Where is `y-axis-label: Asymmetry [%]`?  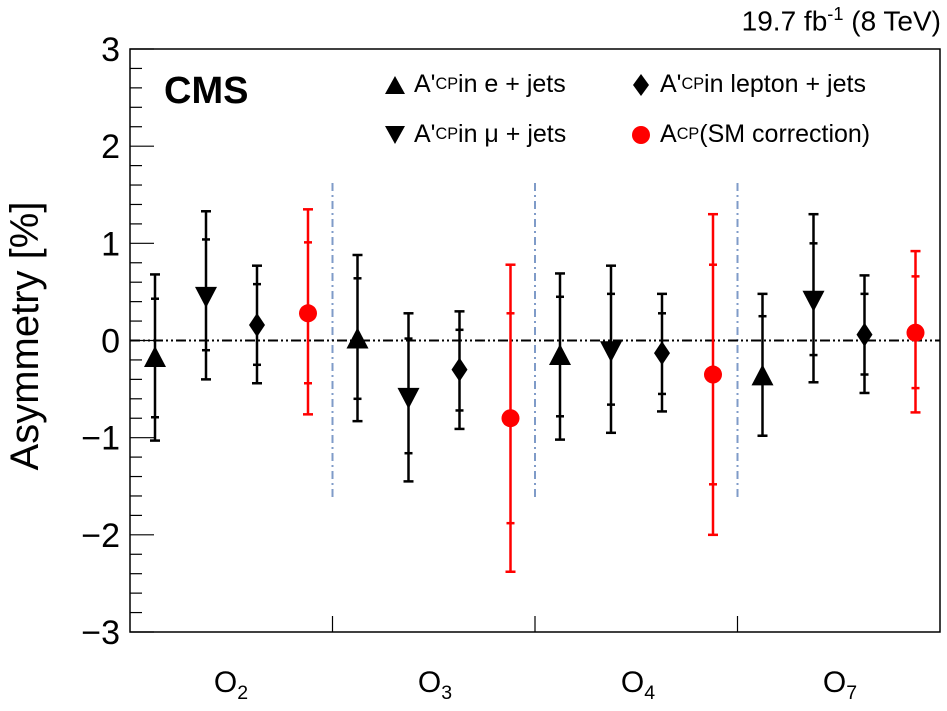
y-axis-label: Asymmetry [%] is located at coordinates (25, 336).